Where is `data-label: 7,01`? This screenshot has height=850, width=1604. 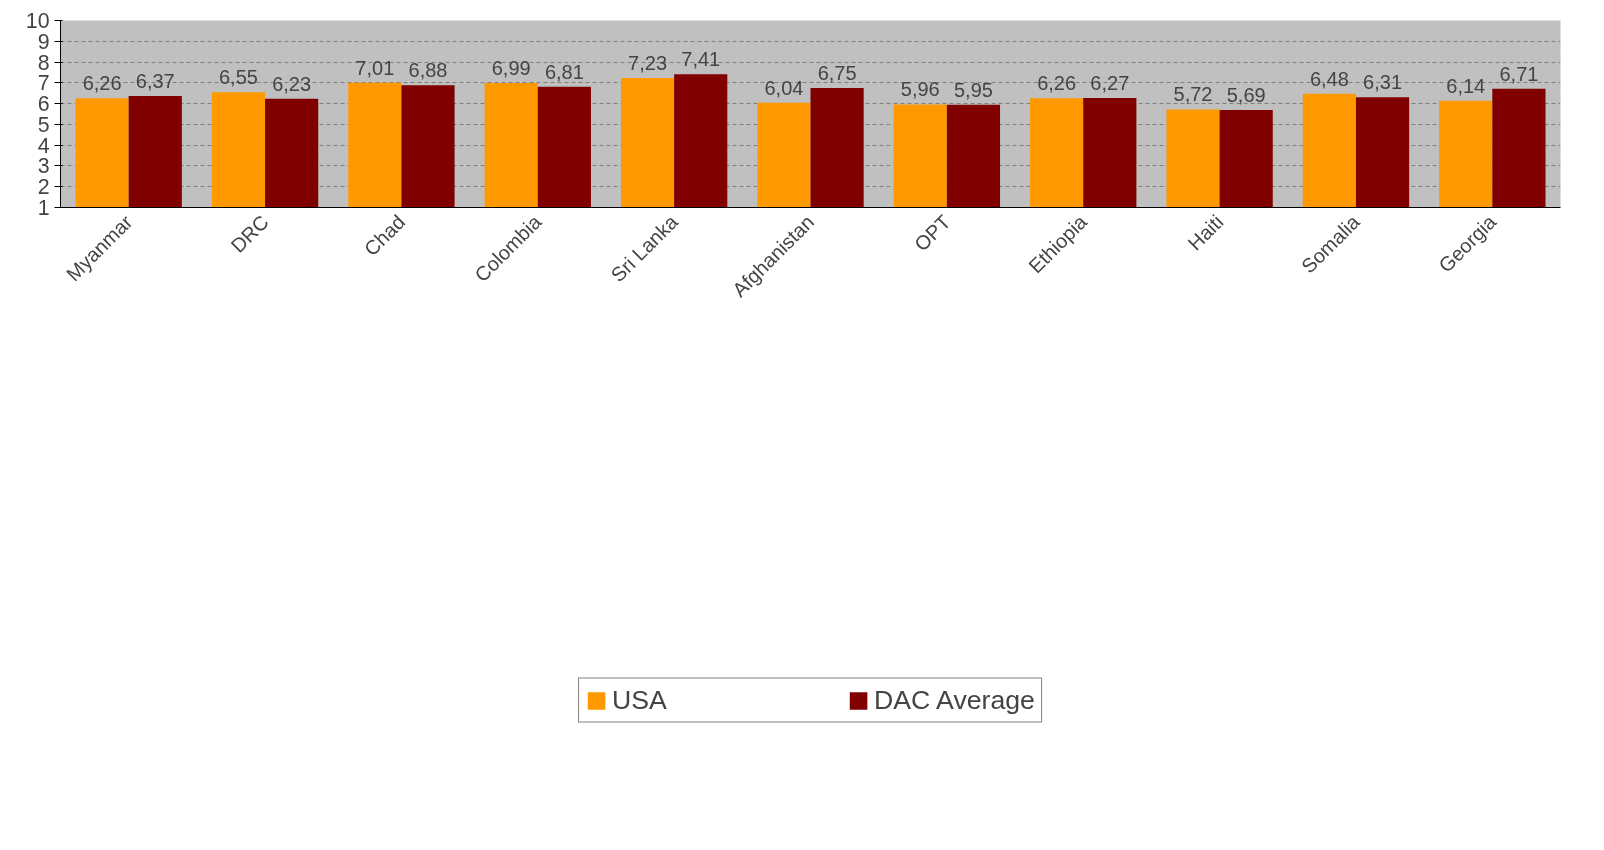 data-label: 7,01 is located at coordinates (375, 67).